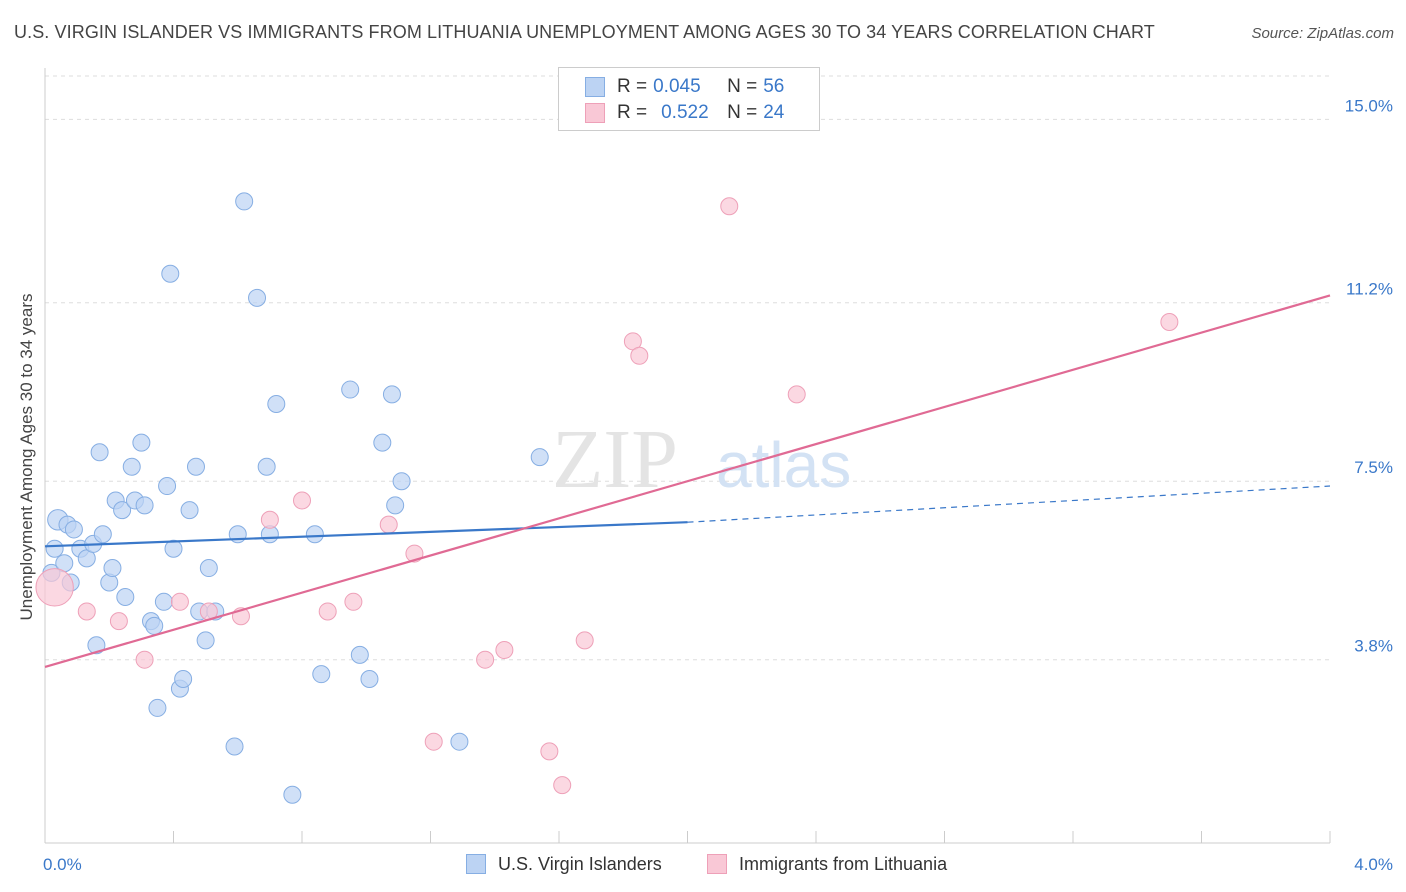  What do you see at coordinates (1373, 864) in the screenshot?
I see `x-tick-label: 4.0%` at bounding box center [1373, 864].